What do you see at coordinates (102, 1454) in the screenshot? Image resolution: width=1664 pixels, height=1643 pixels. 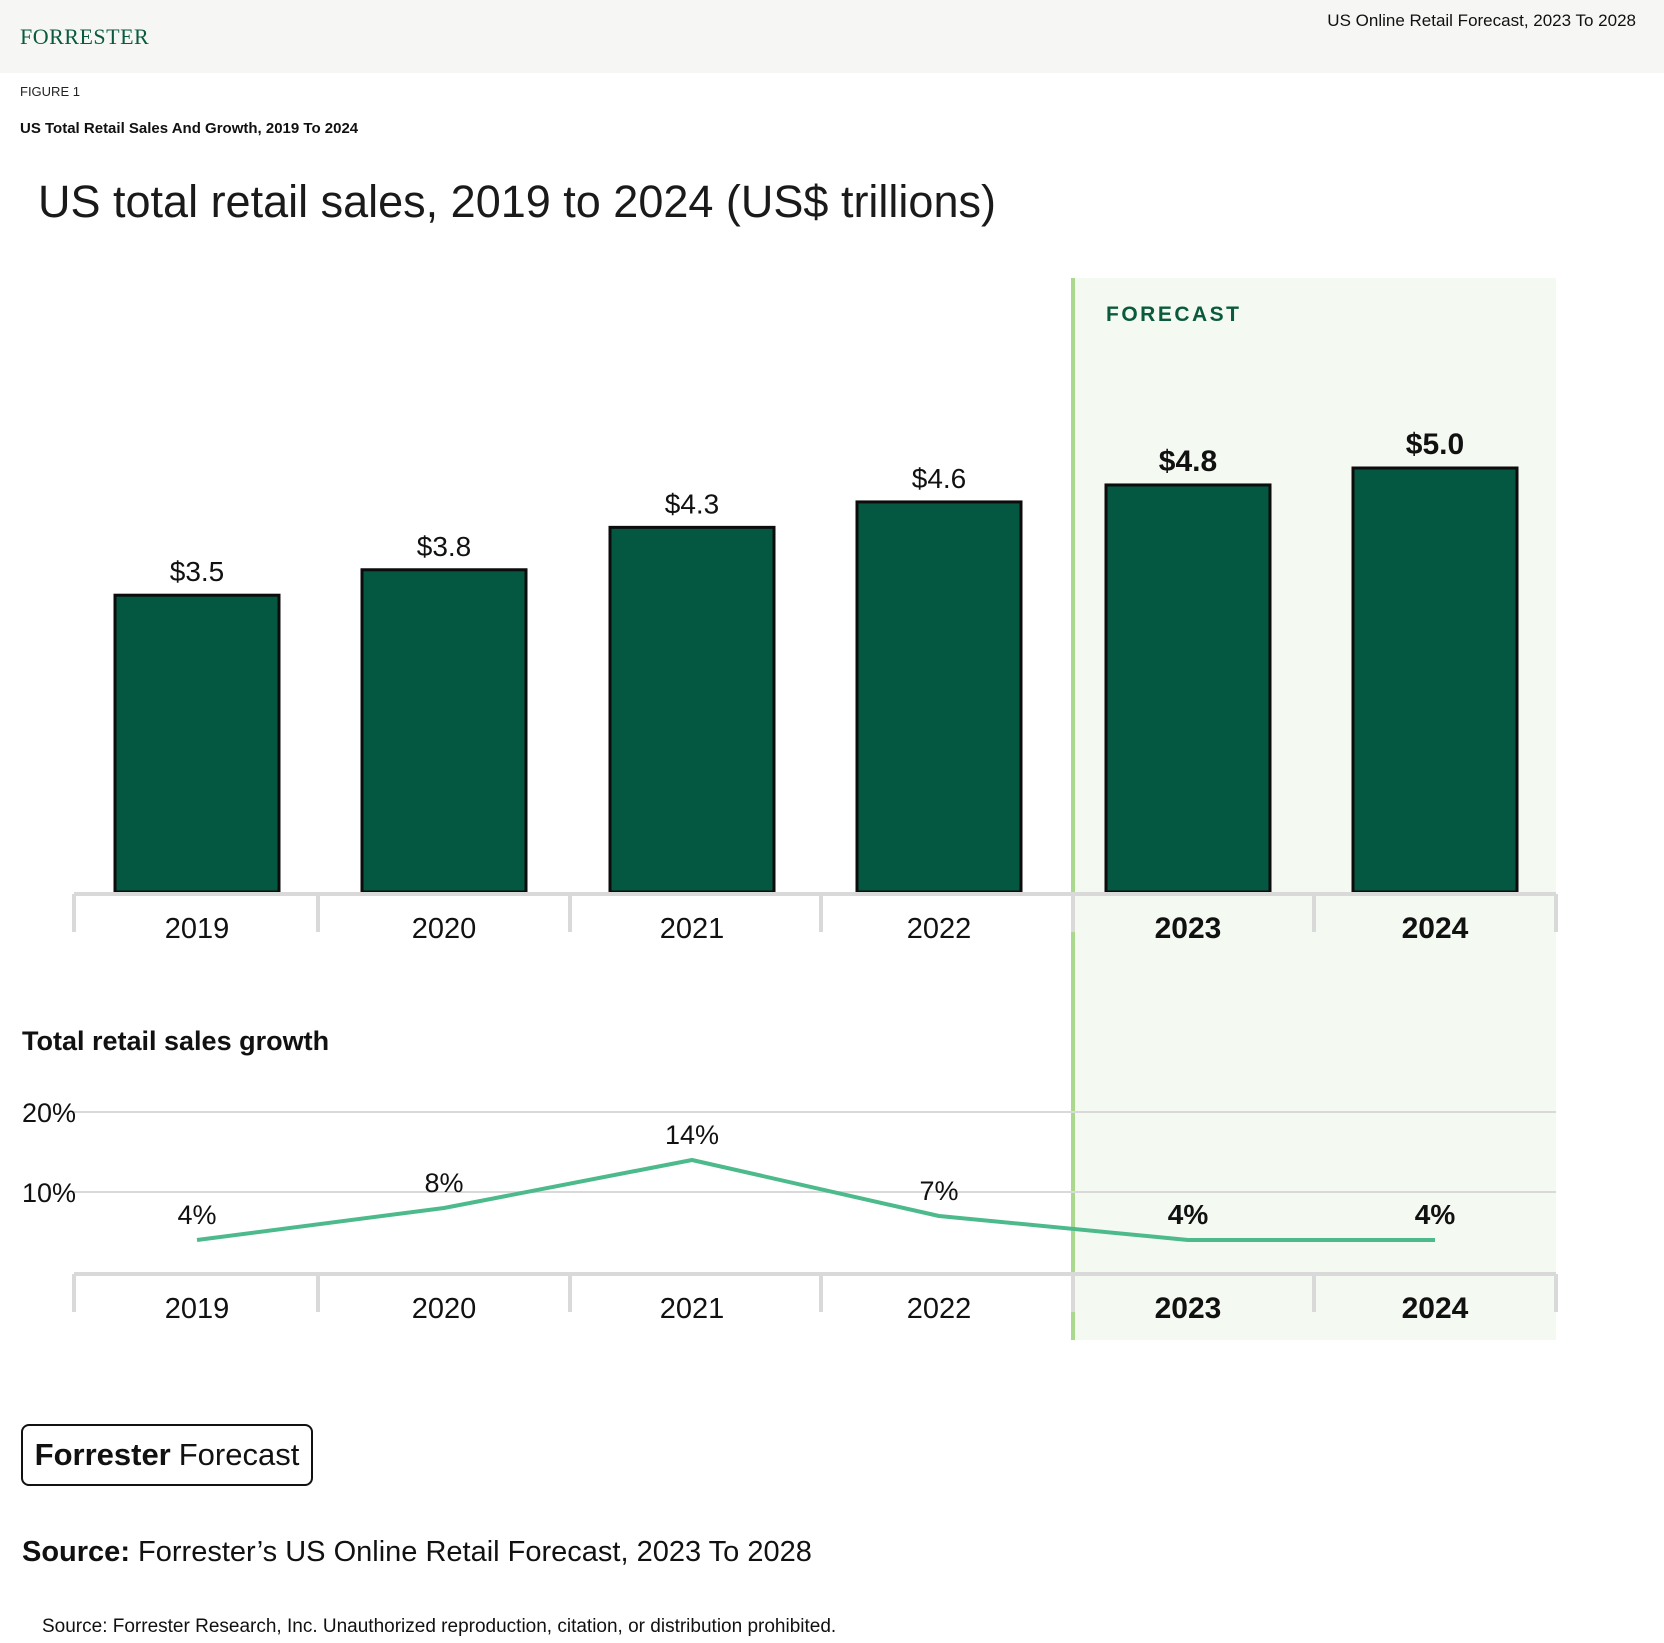 I see `badge-bold-text: Forrester` at bounding box center [102, 1454].